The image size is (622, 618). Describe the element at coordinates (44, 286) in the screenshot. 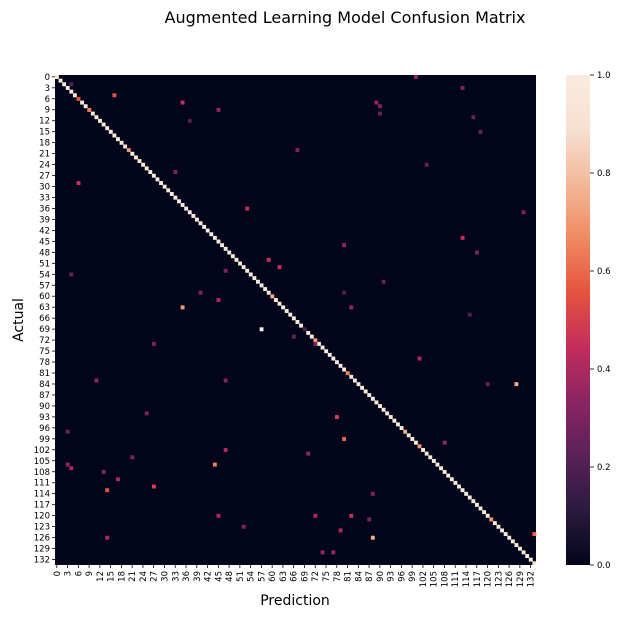

I see `y-tick-label: 57` at that location.